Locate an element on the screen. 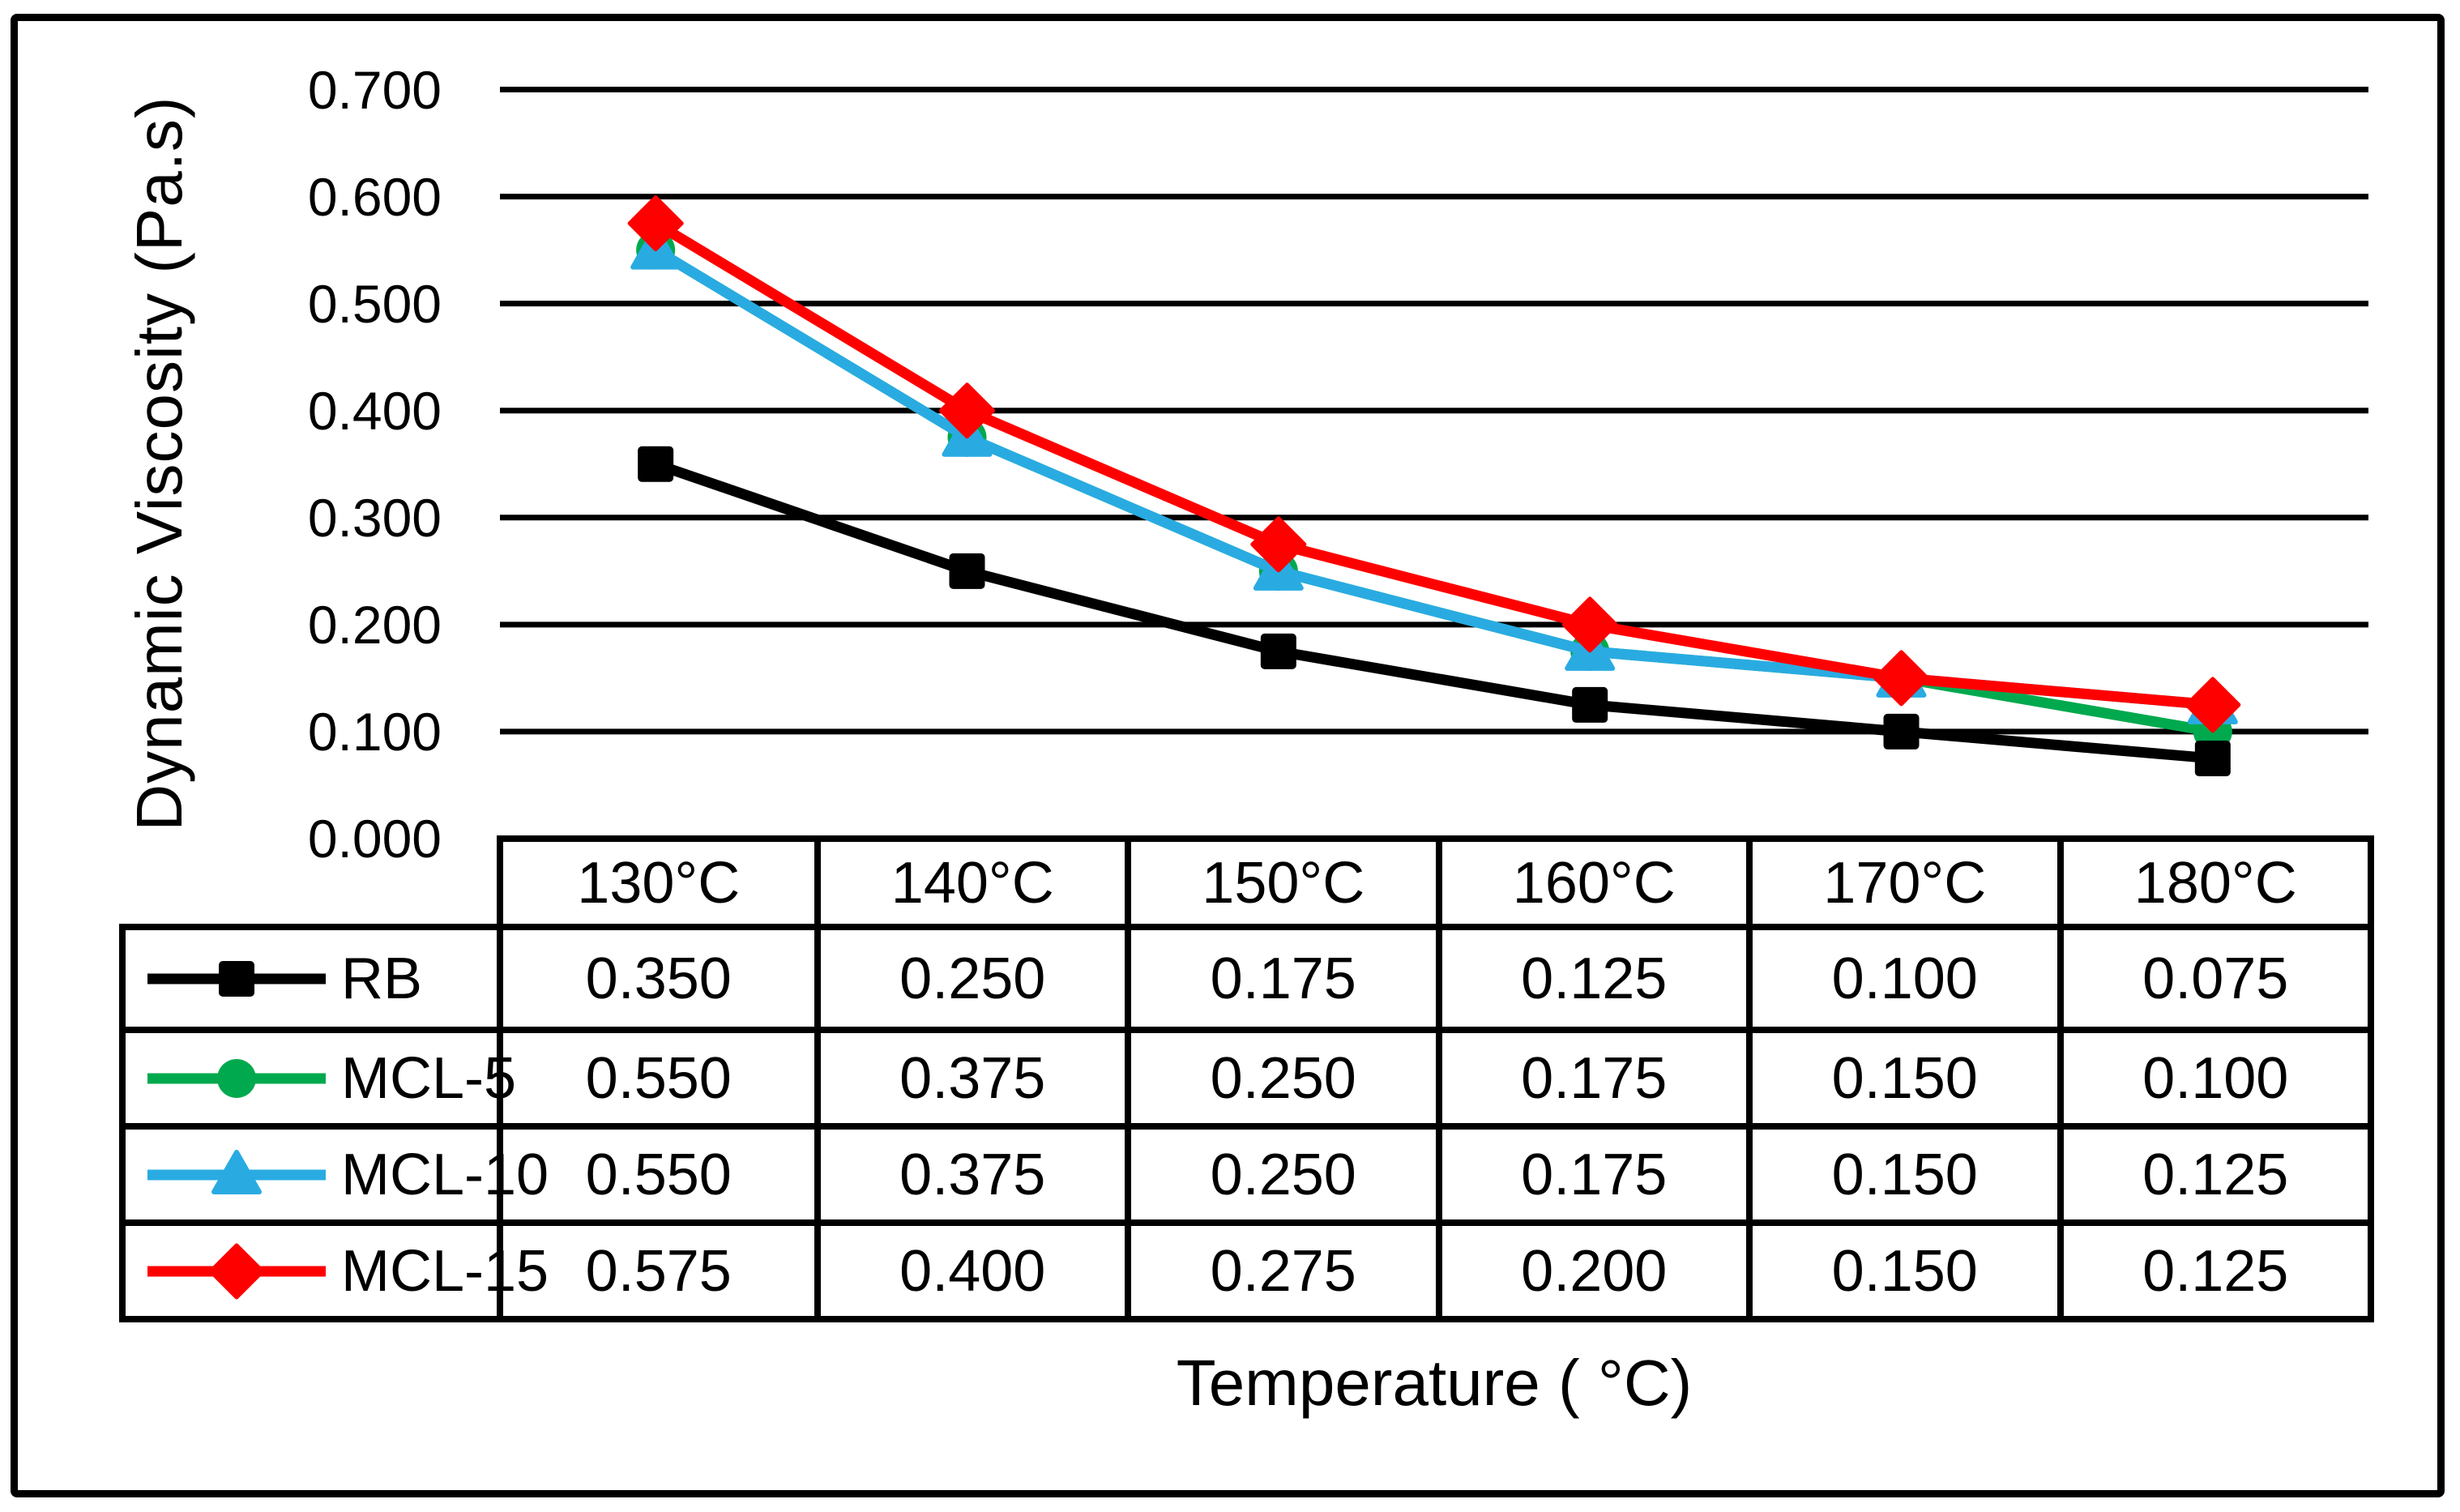  x-axis-title: Temperature ( °C) is located at coordinates (1434, 1383).